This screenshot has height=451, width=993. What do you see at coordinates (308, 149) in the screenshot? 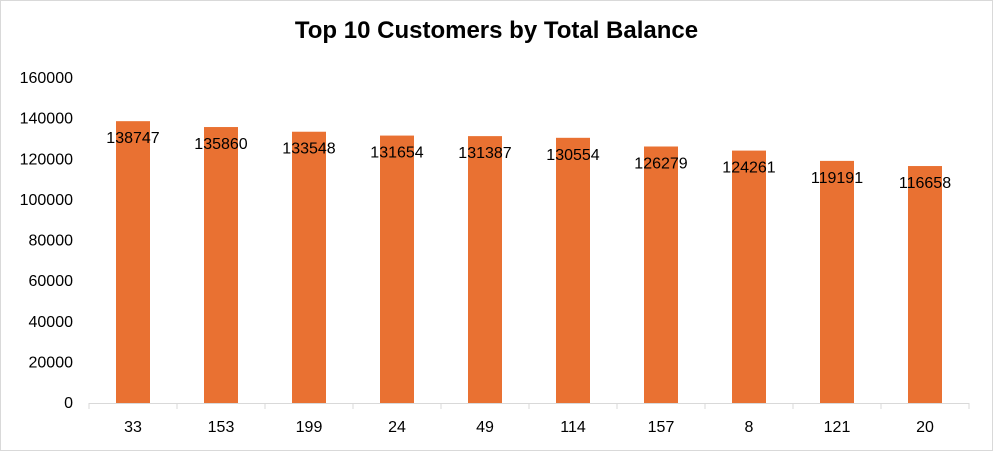
I see `data-label: 133548` at bounding box center [308, 149].